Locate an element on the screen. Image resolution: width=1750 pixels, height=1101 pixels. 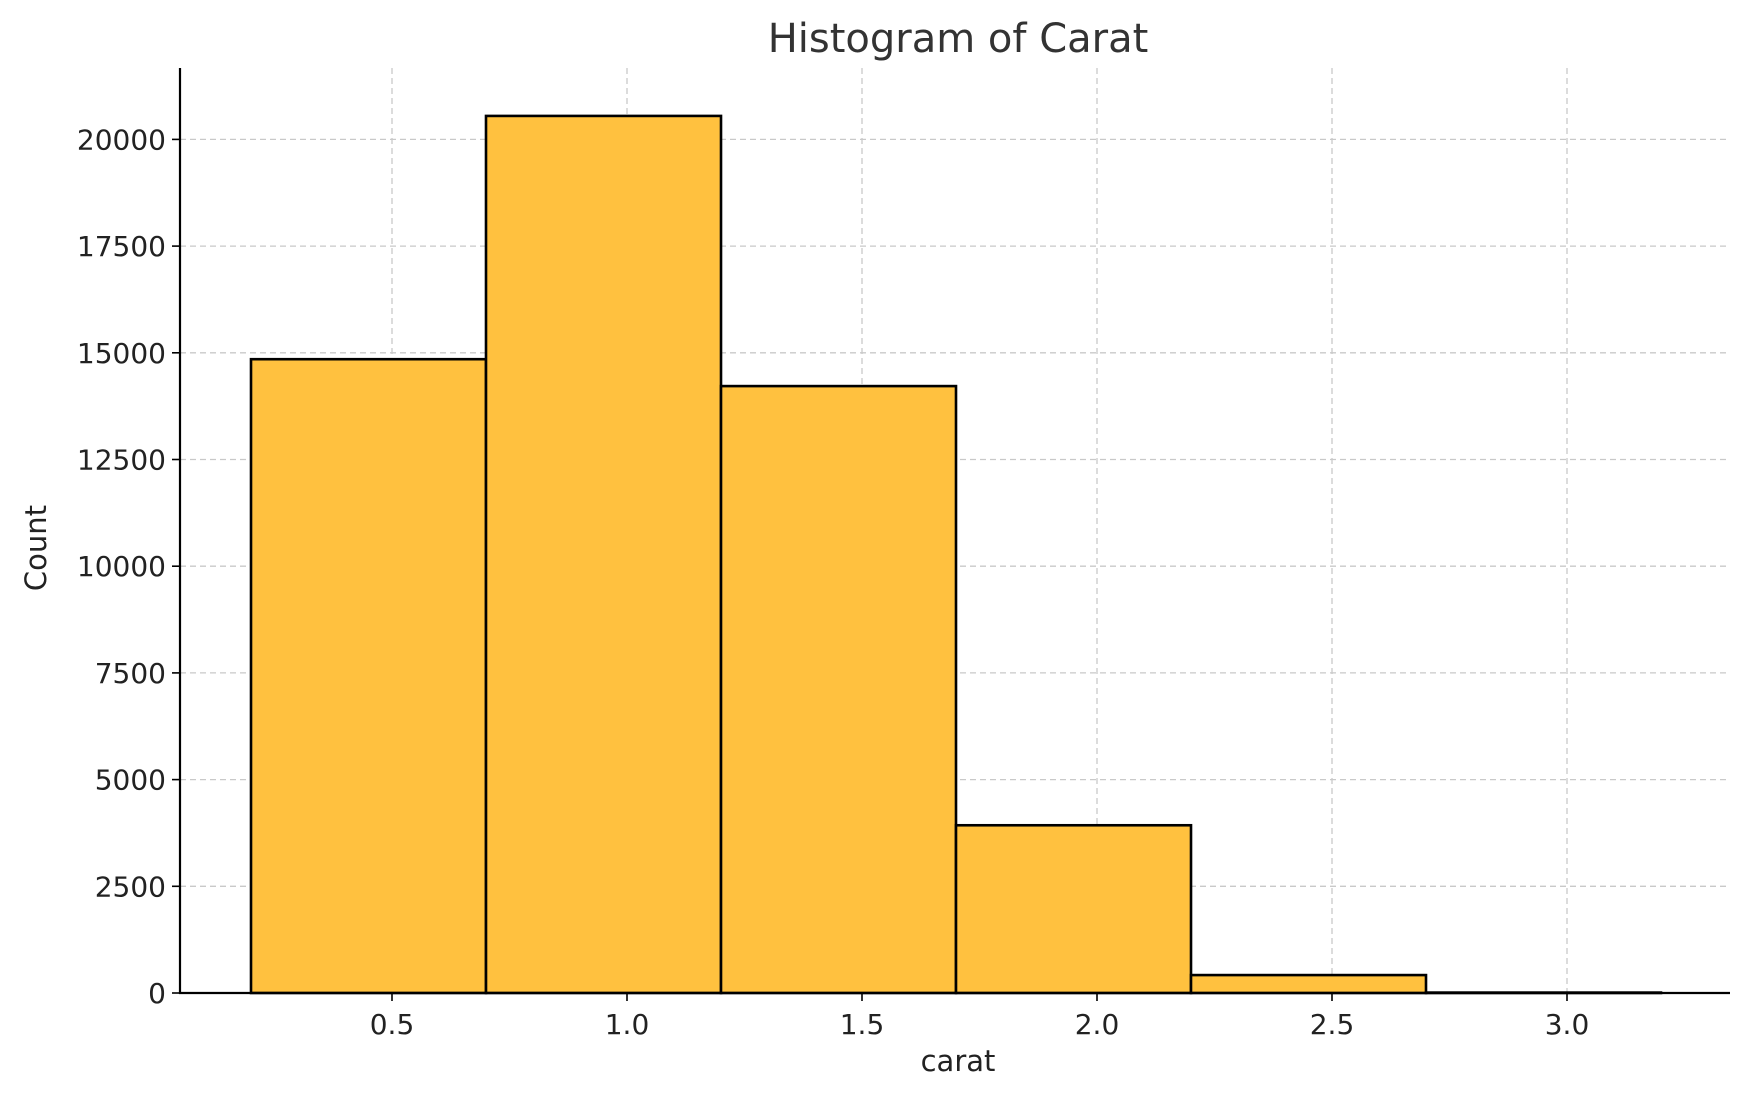
y-tick-label: 5000 is located at coordinates (130, 780).